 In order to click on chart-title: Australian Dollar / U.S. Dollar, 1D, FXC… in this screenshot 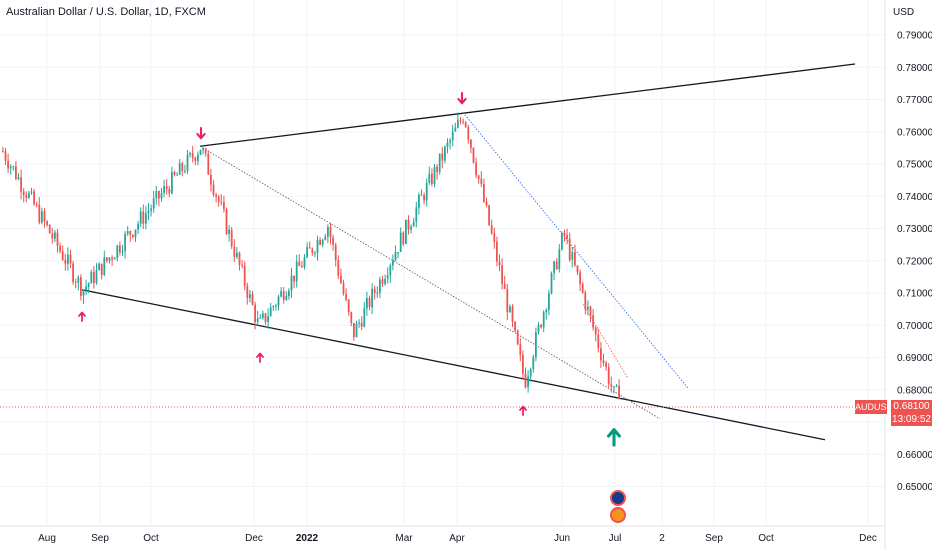, I will do `click(106, 12)`.